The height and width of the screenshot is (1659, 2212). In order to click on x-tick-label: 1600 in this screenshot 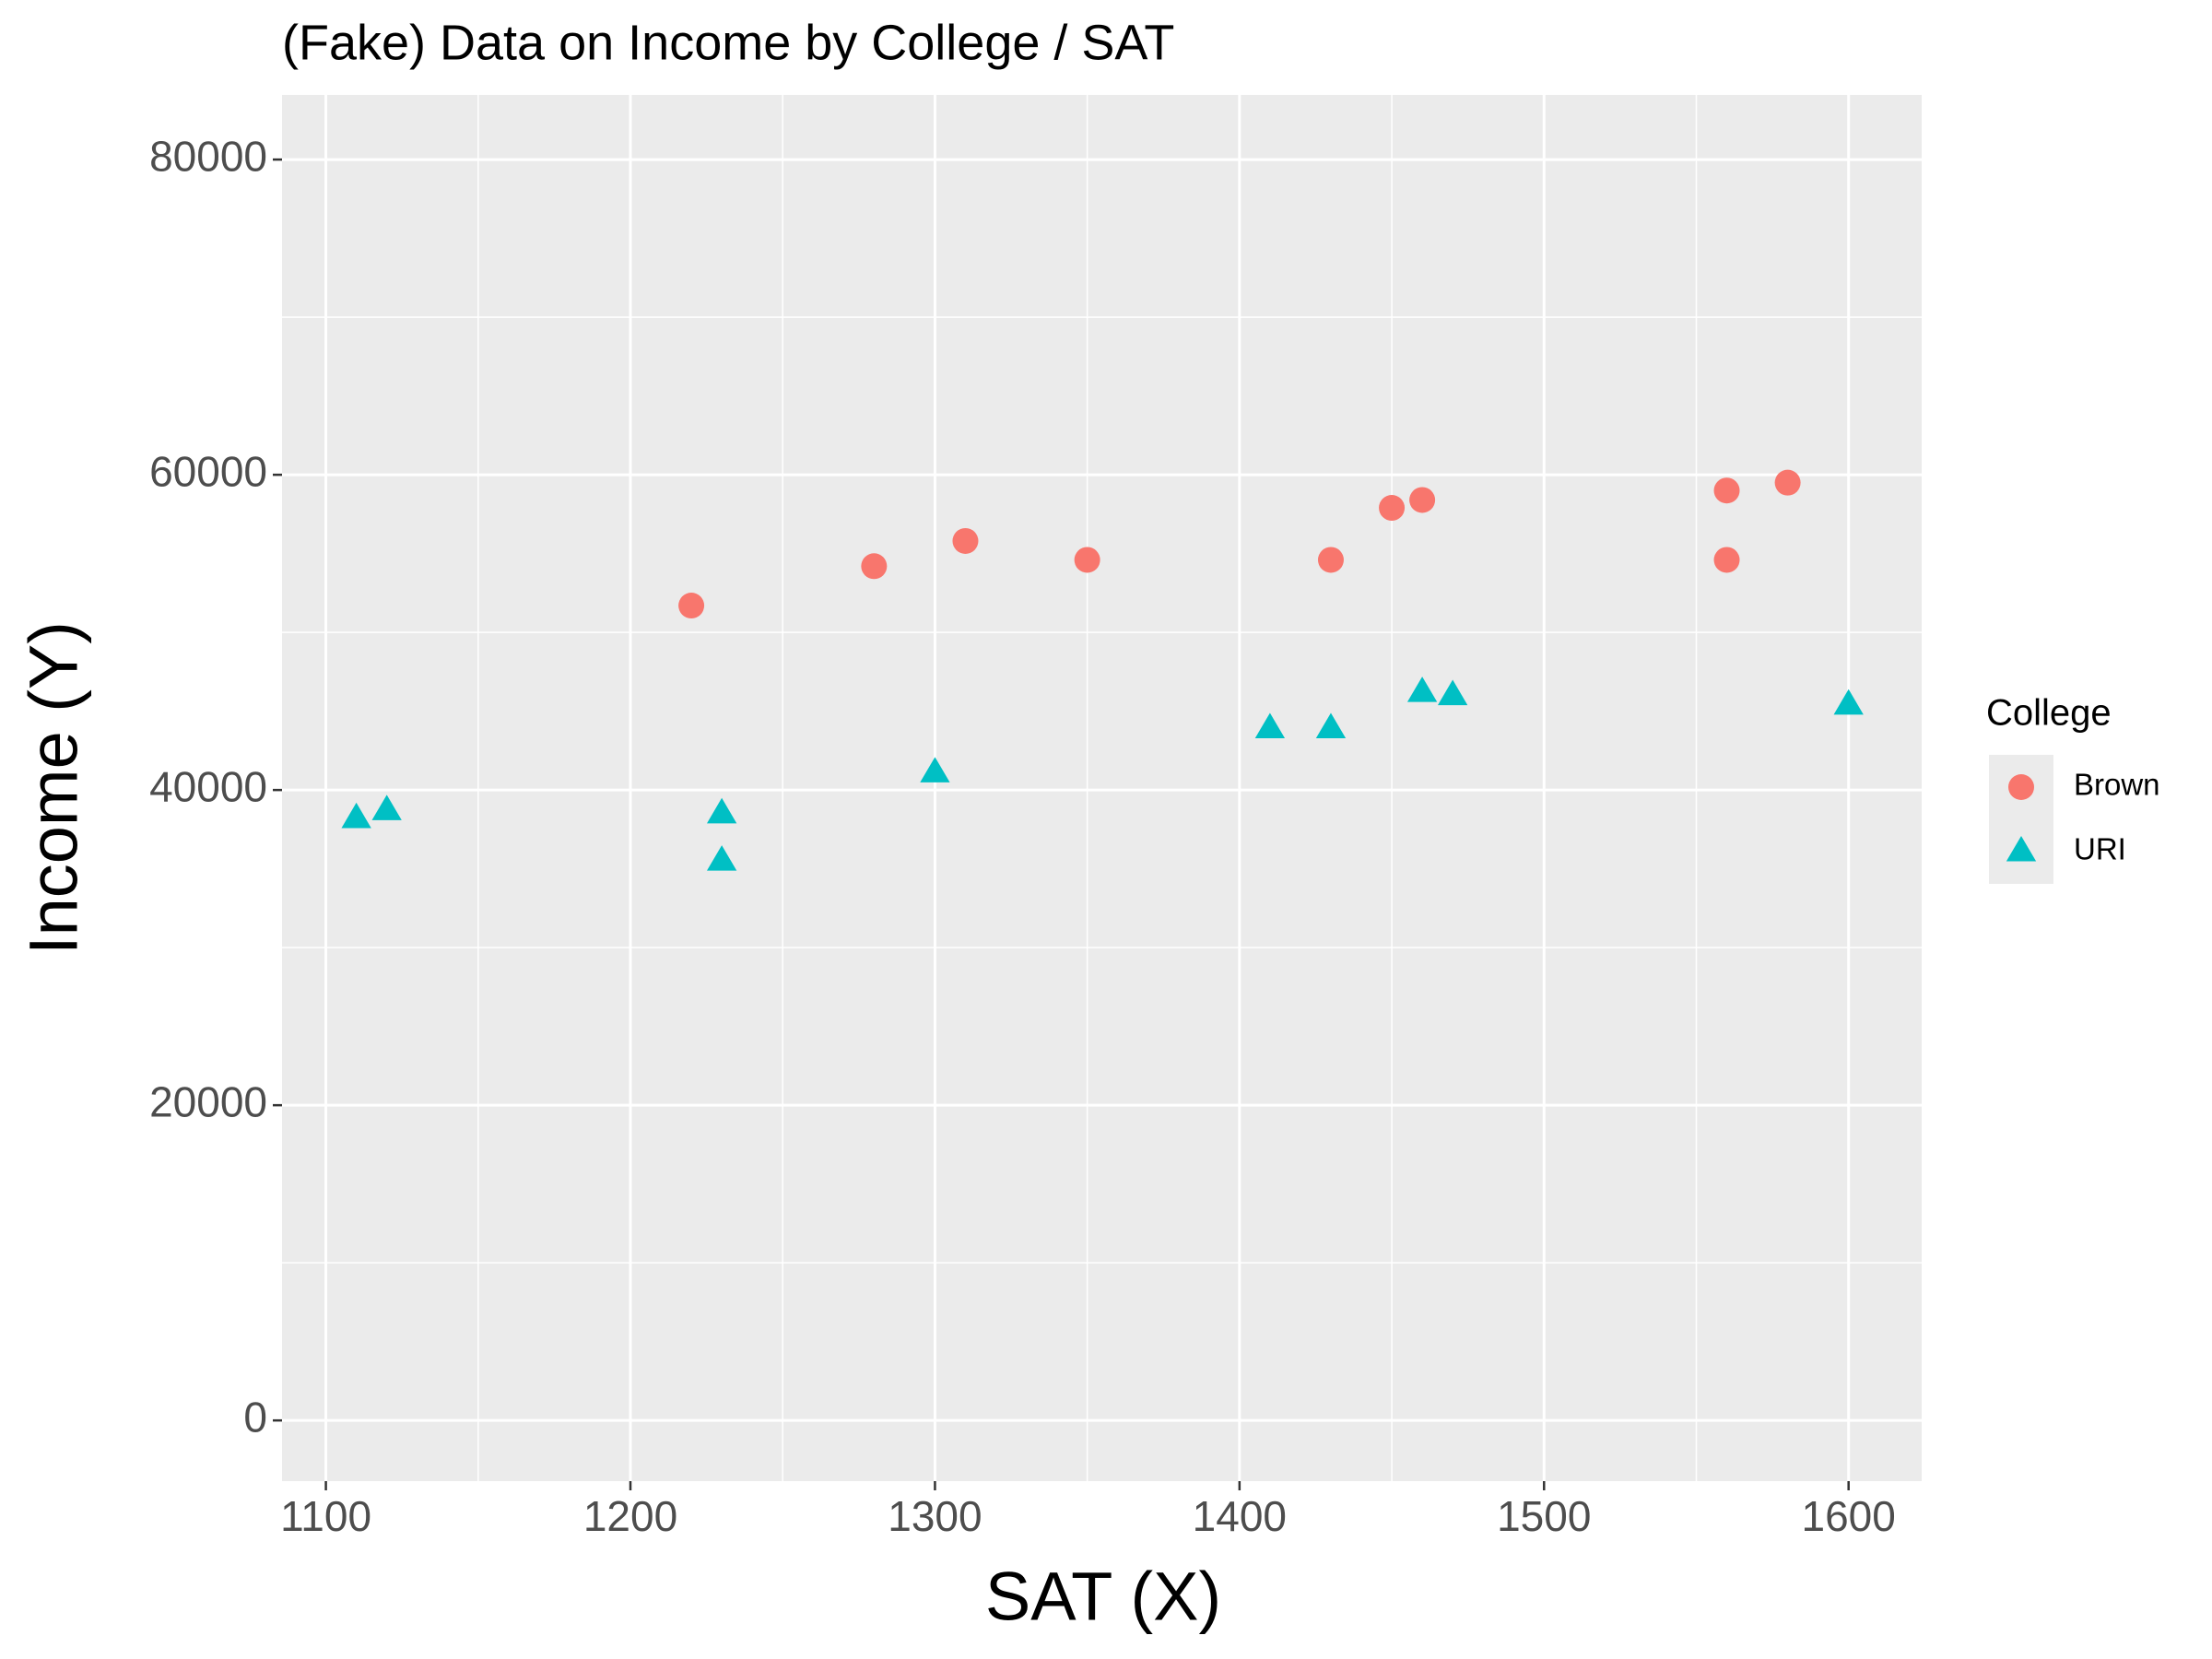, I will do `click(1849, 1516)`.